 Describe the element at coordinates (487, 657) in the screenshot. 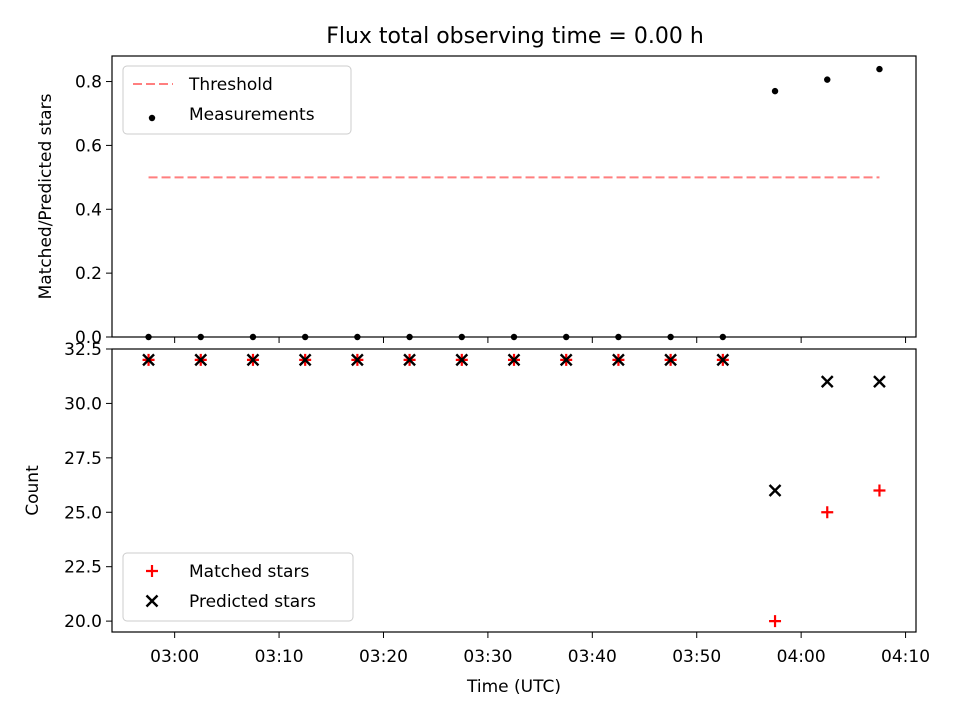

I see `x-tick-label: 03:30` at that location.